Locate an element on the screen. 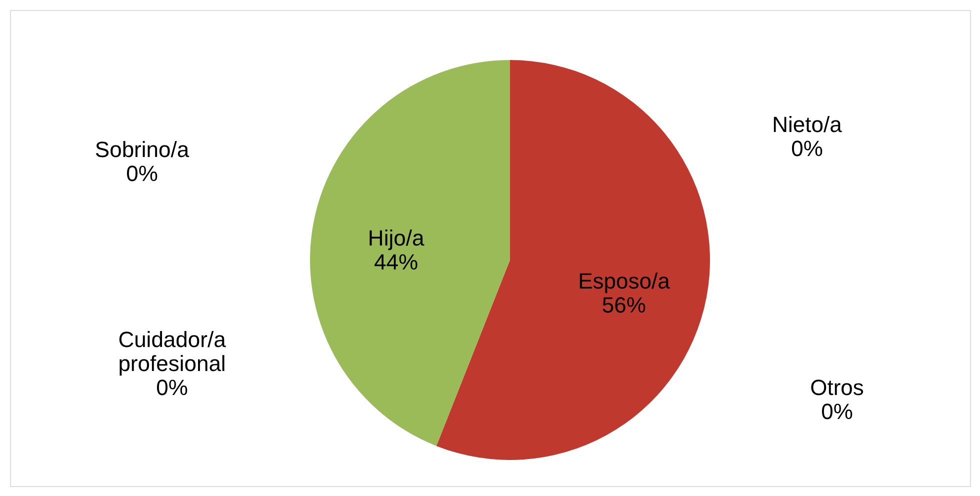  category-label: Cuidador/a profesional is located at coordinates (172, 351).